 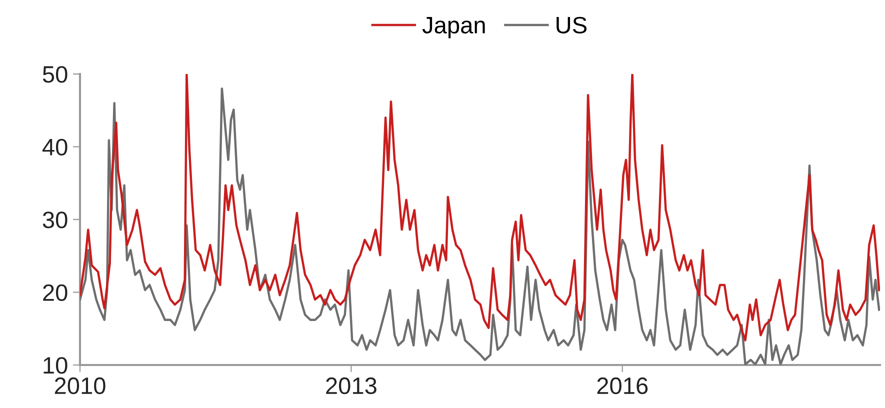 I want to click on y-tick-label: 20, so click(x=55, y=293).